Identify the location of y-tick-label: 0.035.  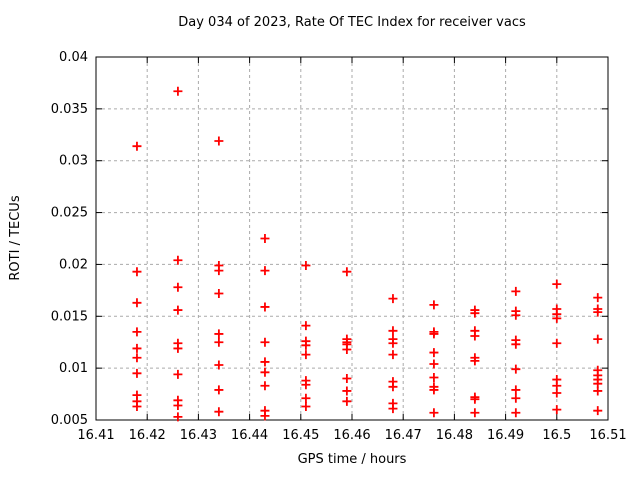
(69, 109).